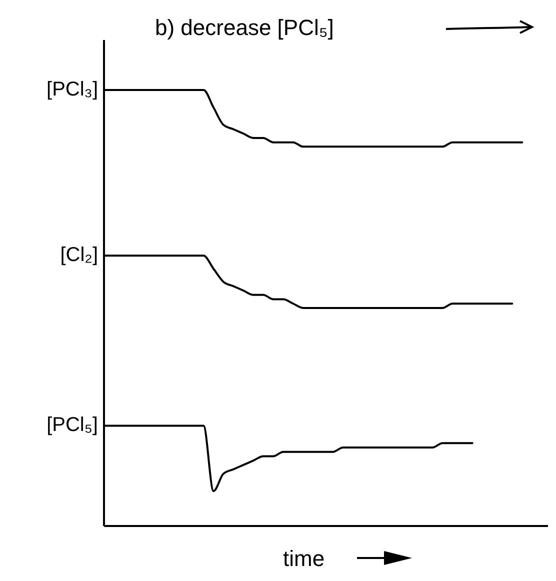 The width and height of the screenshot is (556, 581). What do you see at coordinates (72, 89) in the screenshot?
I see `series-label: [PCl₃]` at bounding box center [72, 89].